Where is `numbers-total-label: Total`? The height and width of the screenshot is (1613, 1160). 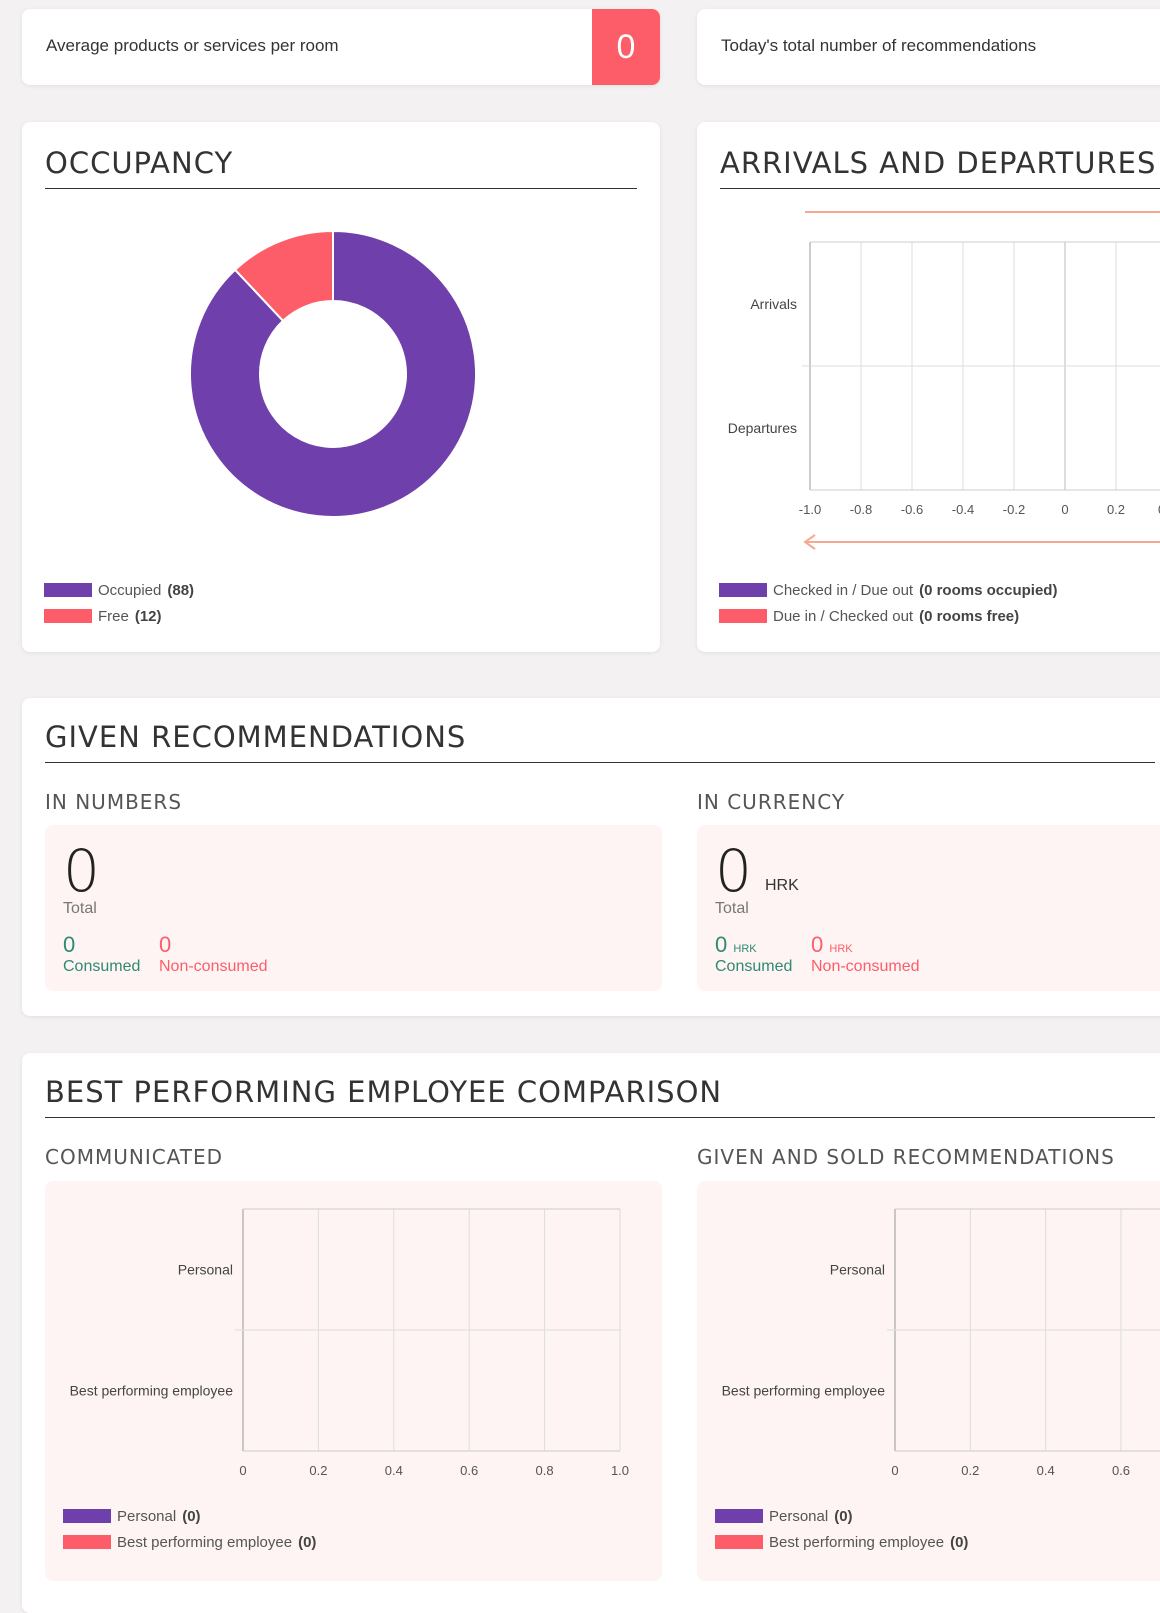 numbers-total-label: Total is located at coordinates (80, 908).